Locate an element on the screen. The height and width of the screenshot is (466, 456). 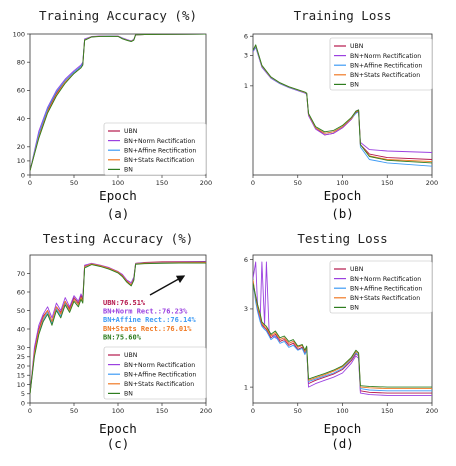
chart-title: Training Accuracy (%) is located at coordinates (118, 15).